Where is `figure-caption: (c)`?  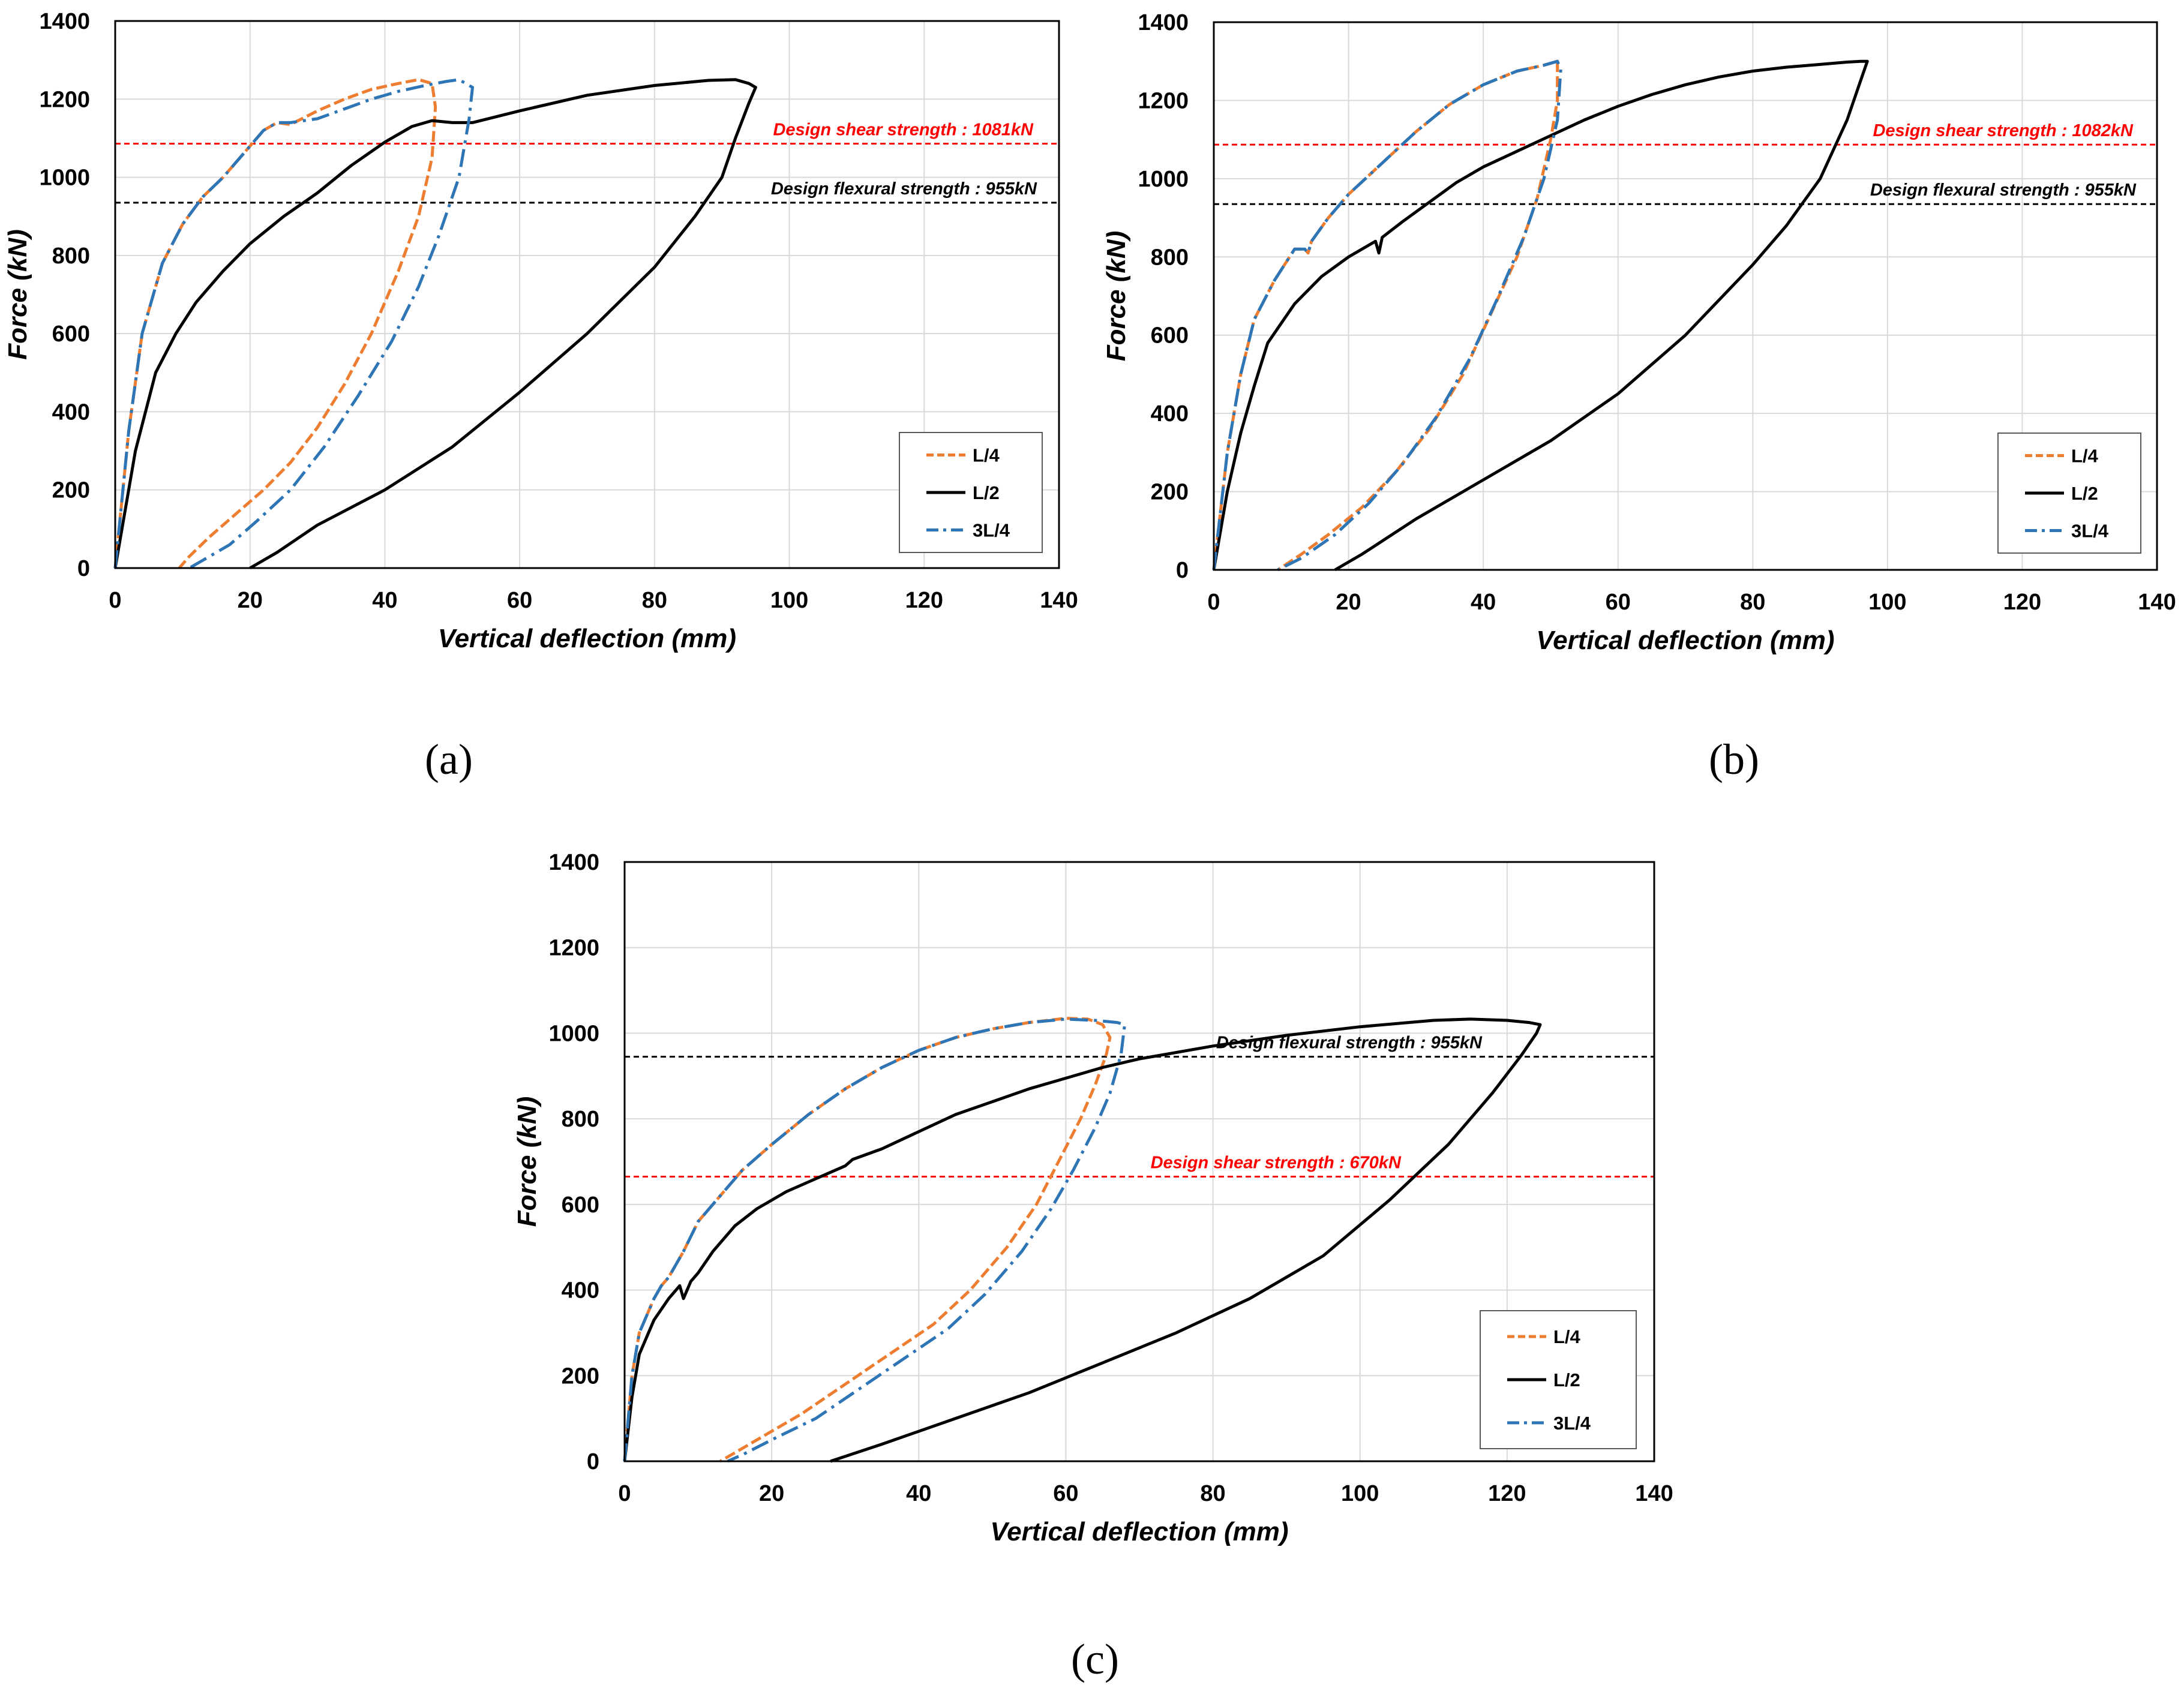 figure-caption: (c) is located at coordinates (1095, 1659).